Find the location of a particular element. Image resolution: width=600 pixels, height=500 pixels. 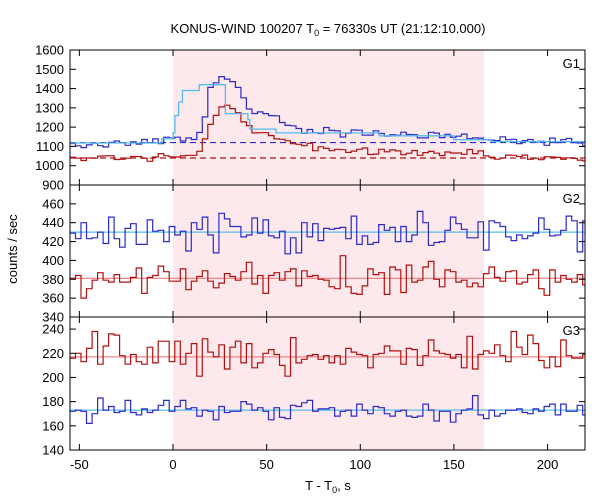

y-tick-label: 1100 is located at coordinates (50, 146).